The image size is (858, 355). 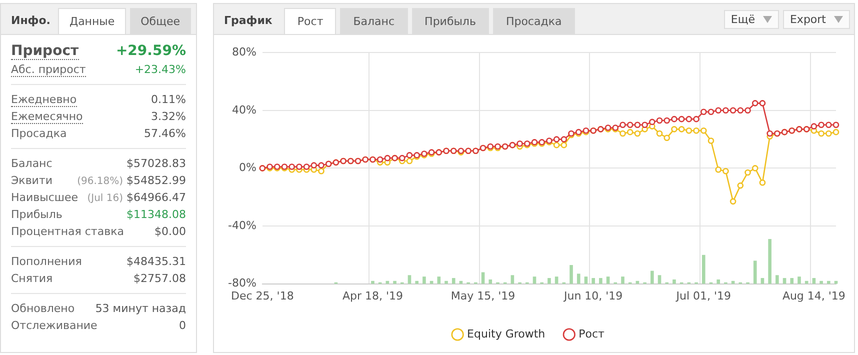 What do you see at coordinates (533, 21) in the screenshot?
I see `text: Просадка` at bounding box center [533, 21].